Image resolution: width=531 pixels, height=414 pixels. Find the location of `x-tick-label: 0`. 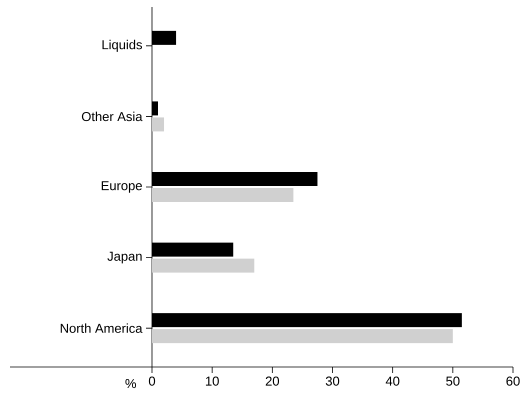

x-tick-label: 0 is located at coordinates (152, 381).